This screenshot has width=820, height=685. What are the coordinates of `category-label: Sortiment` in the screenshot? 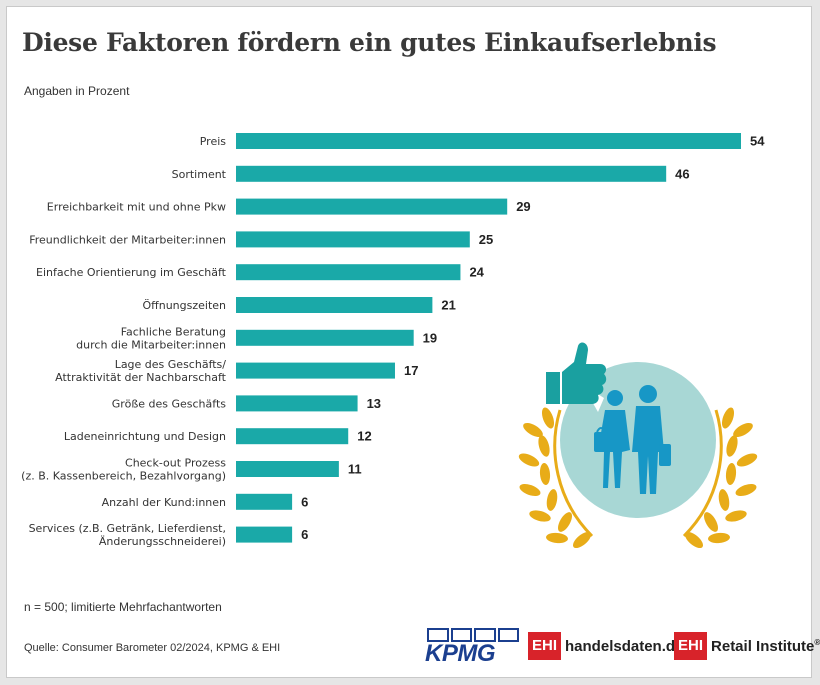 It's located at (199, 174).